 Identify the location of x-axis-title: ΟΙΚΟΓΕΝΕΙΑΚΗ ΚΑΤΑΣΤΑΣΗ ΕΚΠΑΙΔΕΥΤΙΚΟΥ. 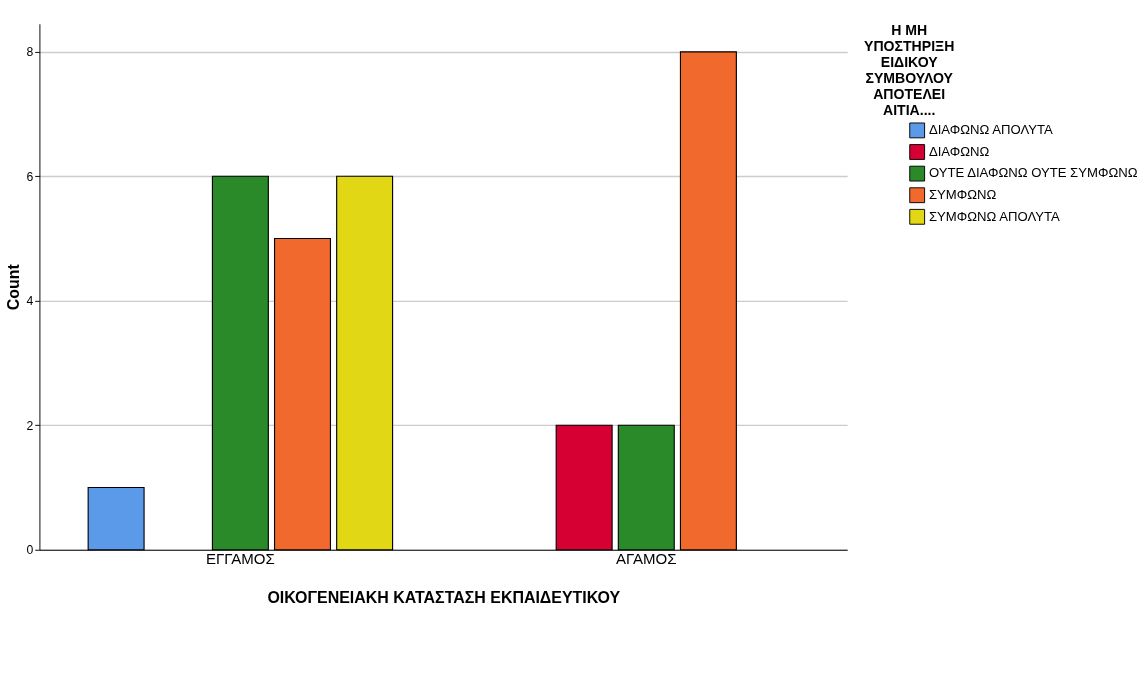
(444, 597).